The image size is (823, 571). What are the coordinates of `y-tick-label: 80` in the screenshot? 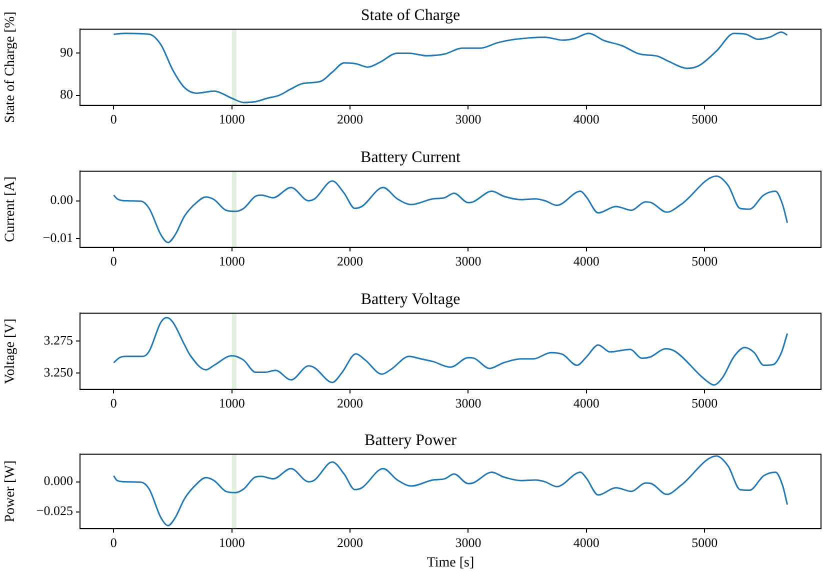 It's located at (66, 94).